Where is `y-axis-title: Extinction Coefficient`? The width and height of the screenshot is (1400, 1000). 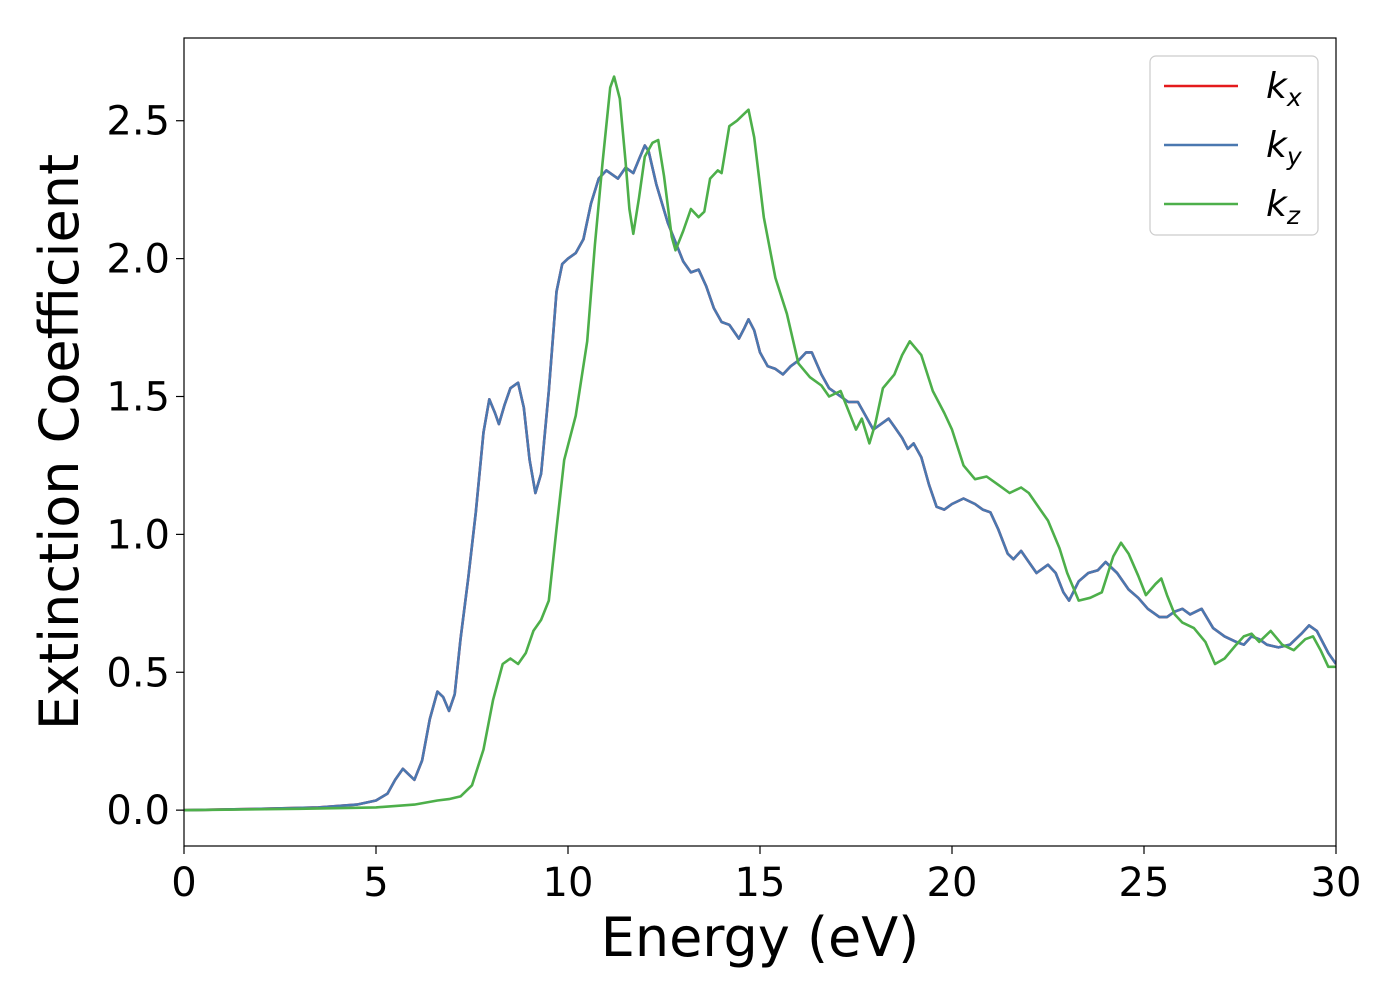
y-axis-title: Extinction Coefficient is located at coordinates (59, 442).